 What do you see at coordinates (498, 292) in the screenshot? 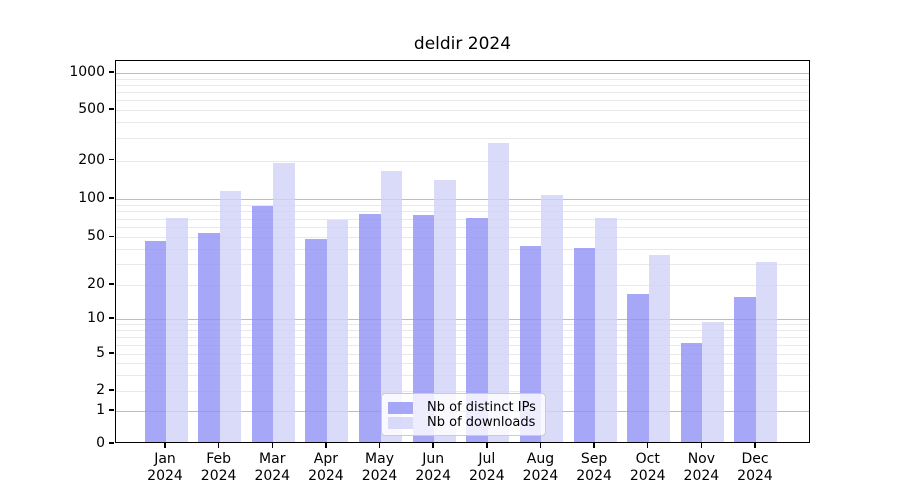
I see `bar-downloads-jul` at bounding box center [498, 292].